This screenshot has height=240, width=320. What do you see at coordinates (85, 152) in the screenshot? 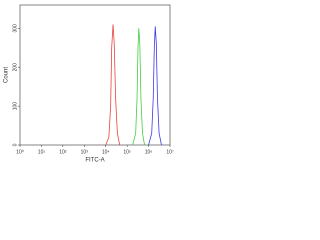
I see `x-tick-label: 10³` at bounding box center [85, 152].